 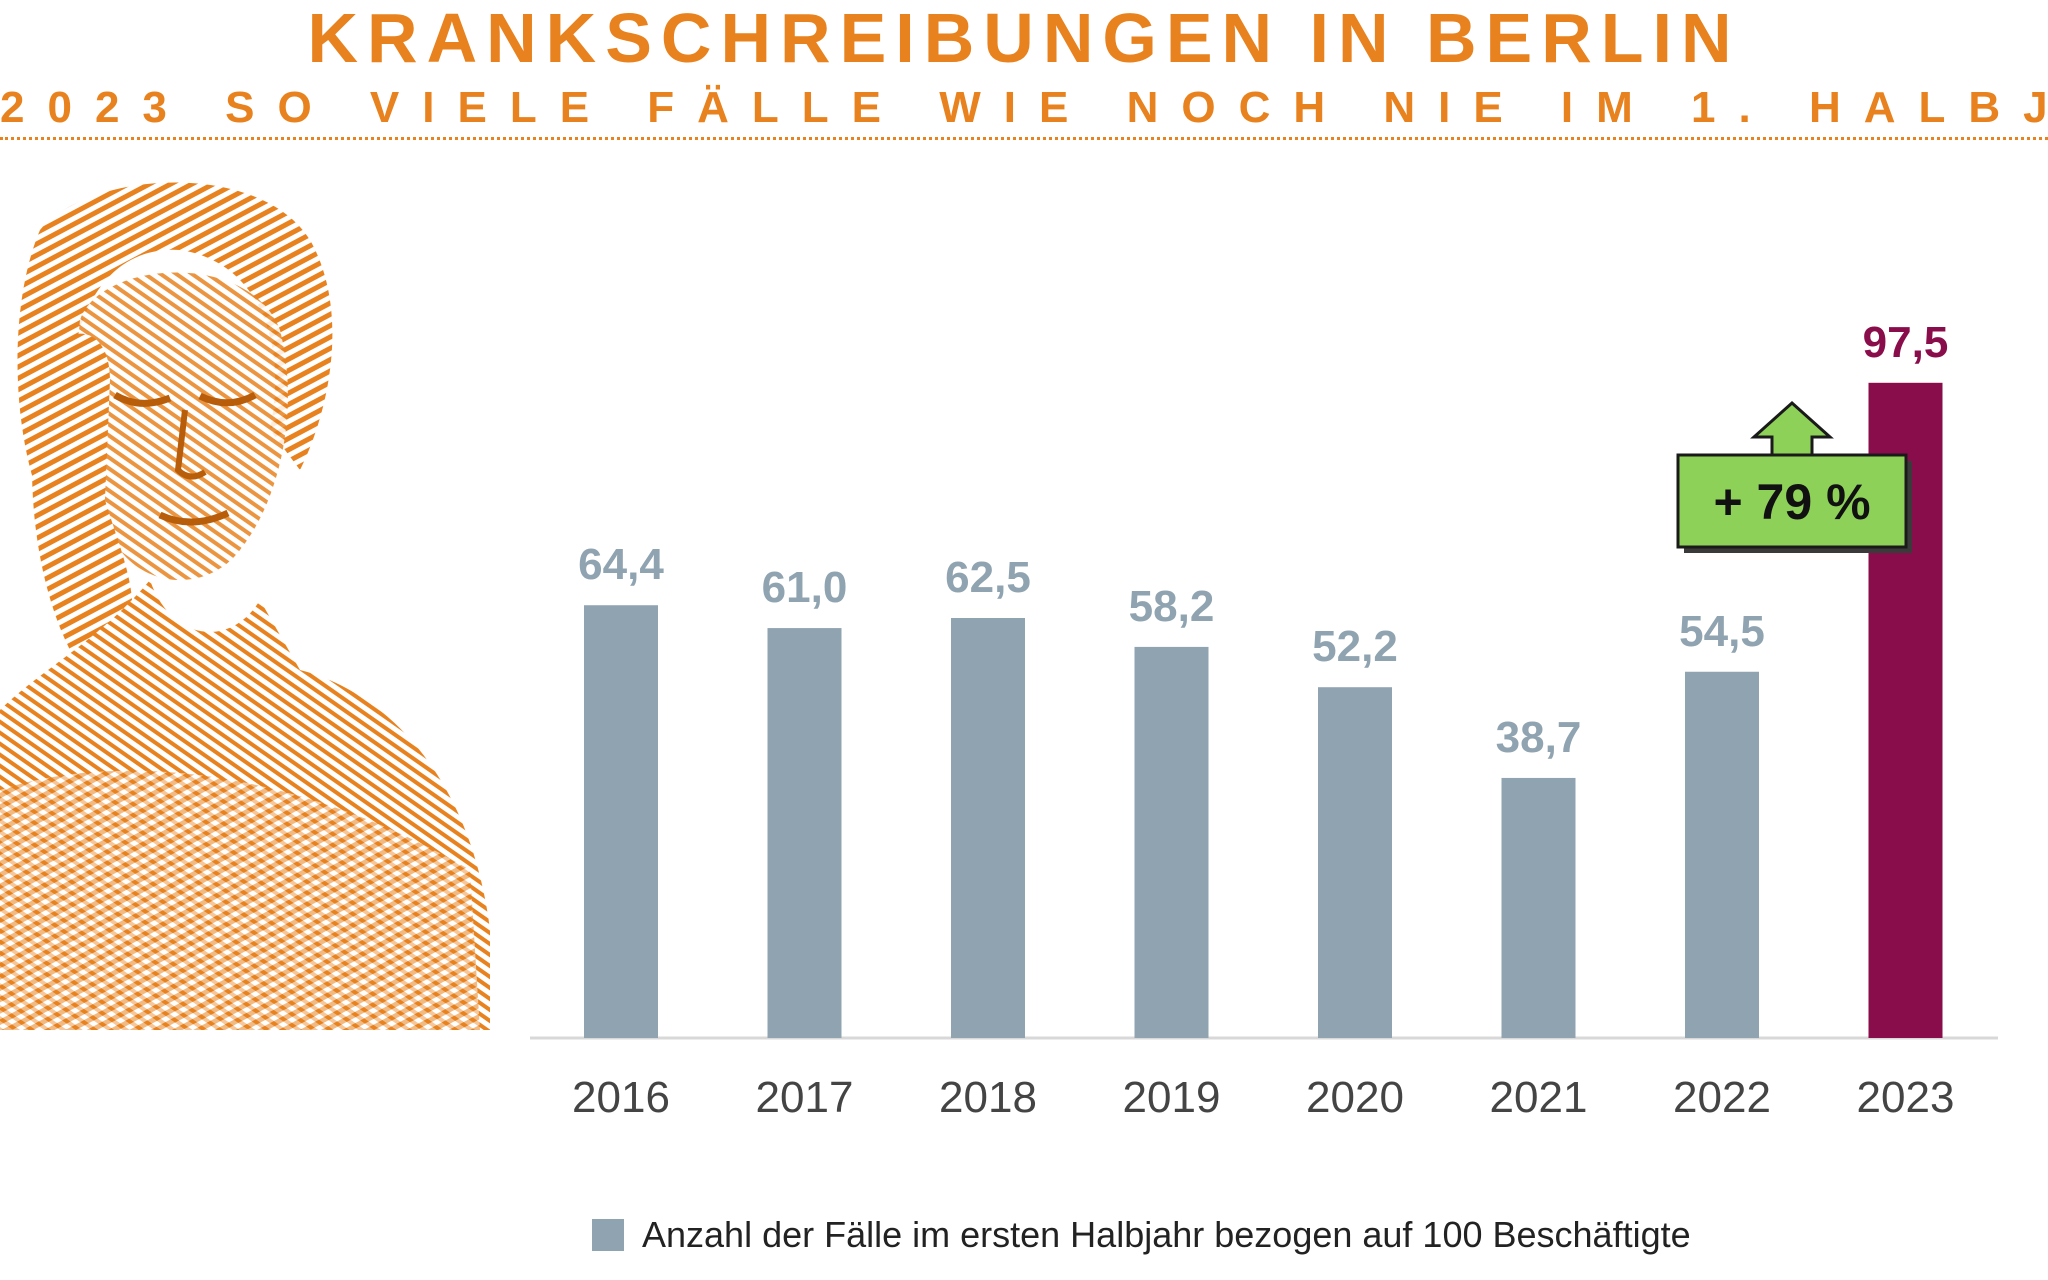 I want to click on x-tick-2019: 2019, so click(x=1172, y=1097).